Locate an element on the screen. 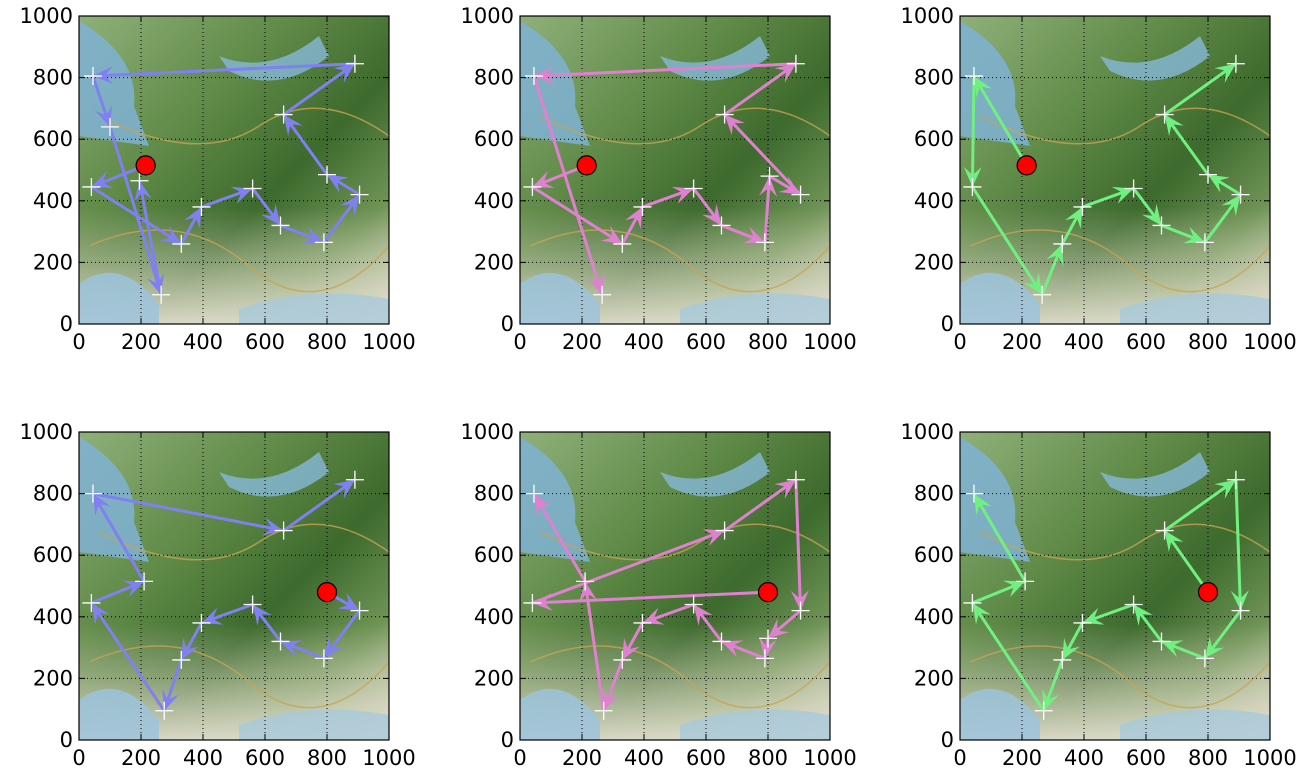 The image size is (1314, 773). axes-frame is located at coordinates (675, 586).